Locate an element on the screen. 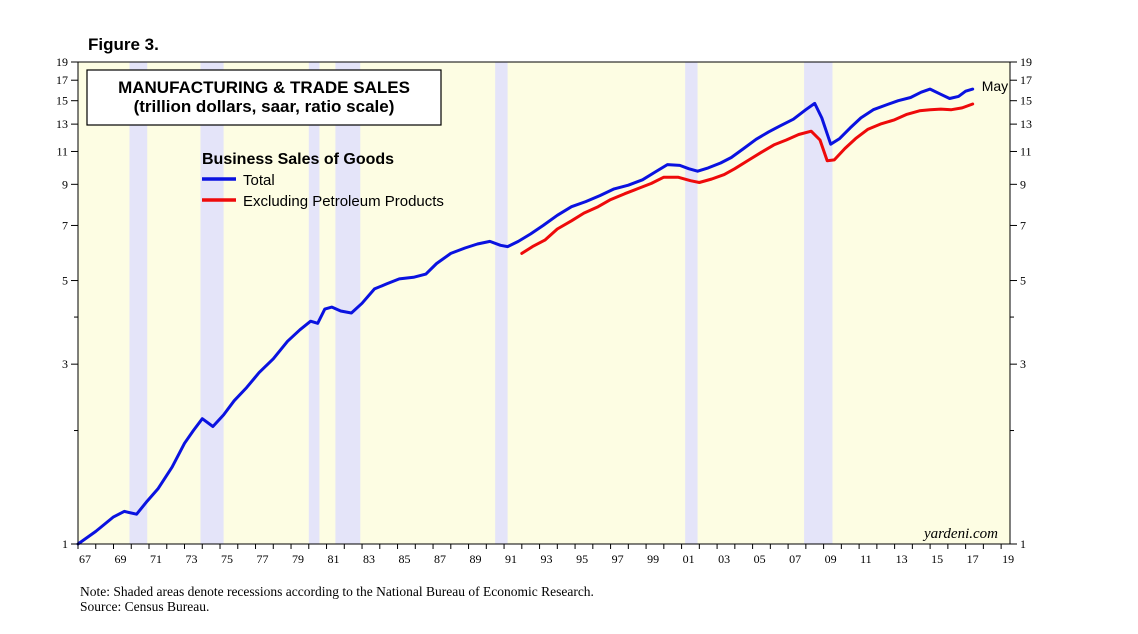 The width and height of the screenshot is (1138, 634). x-tick-label: 15 is located at coordinates (937, 559).